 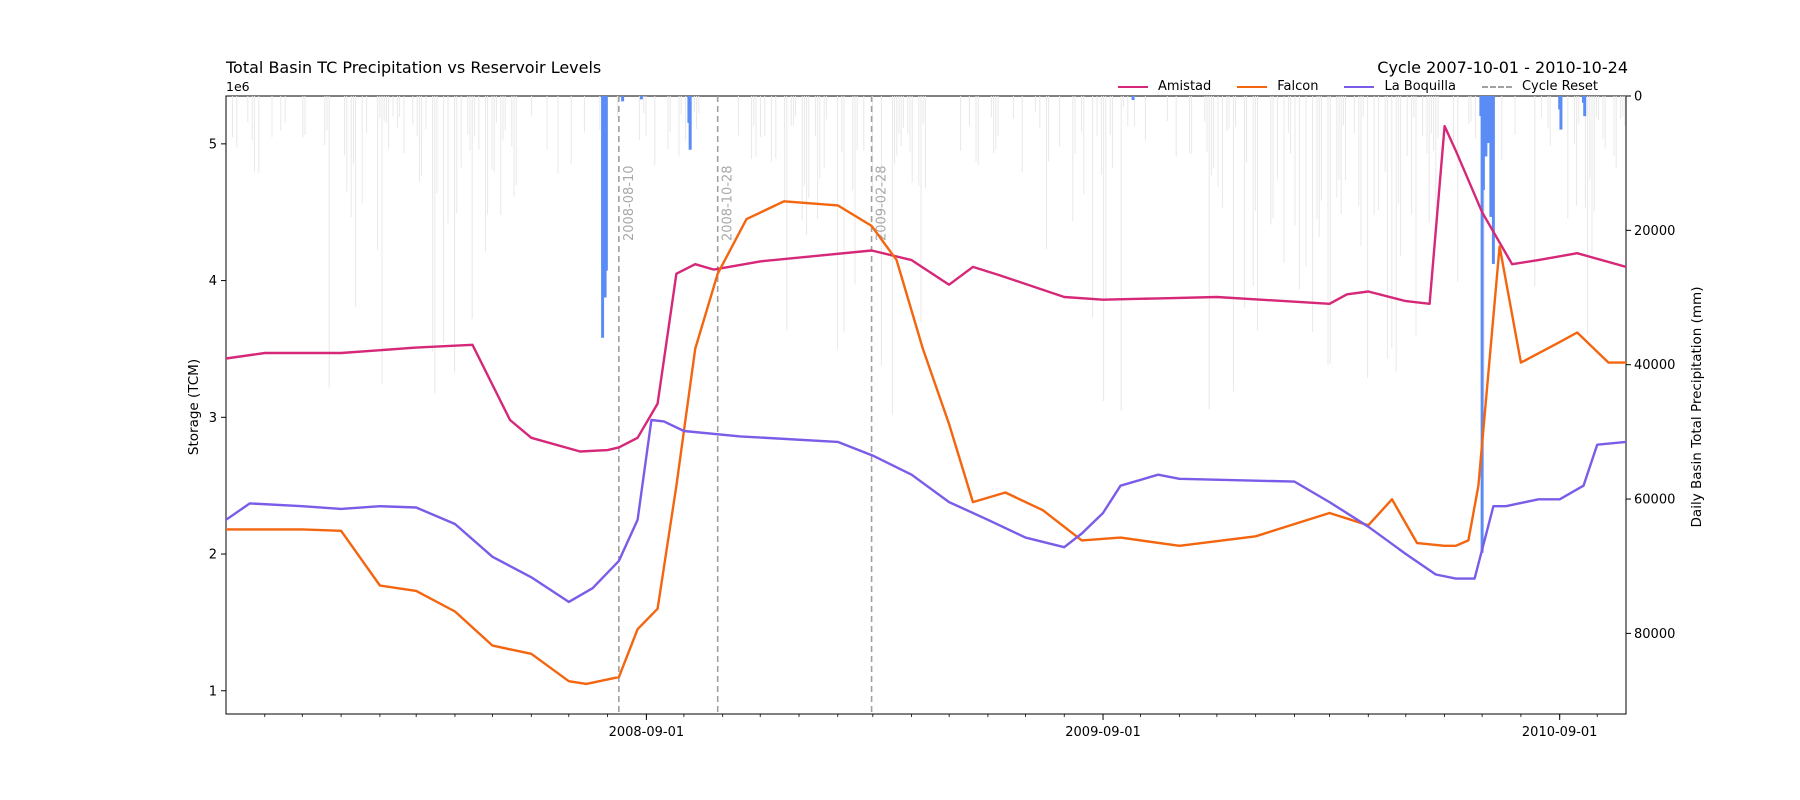 I want to click on y-tick-label-left: 1, so click(x=213, y=691).